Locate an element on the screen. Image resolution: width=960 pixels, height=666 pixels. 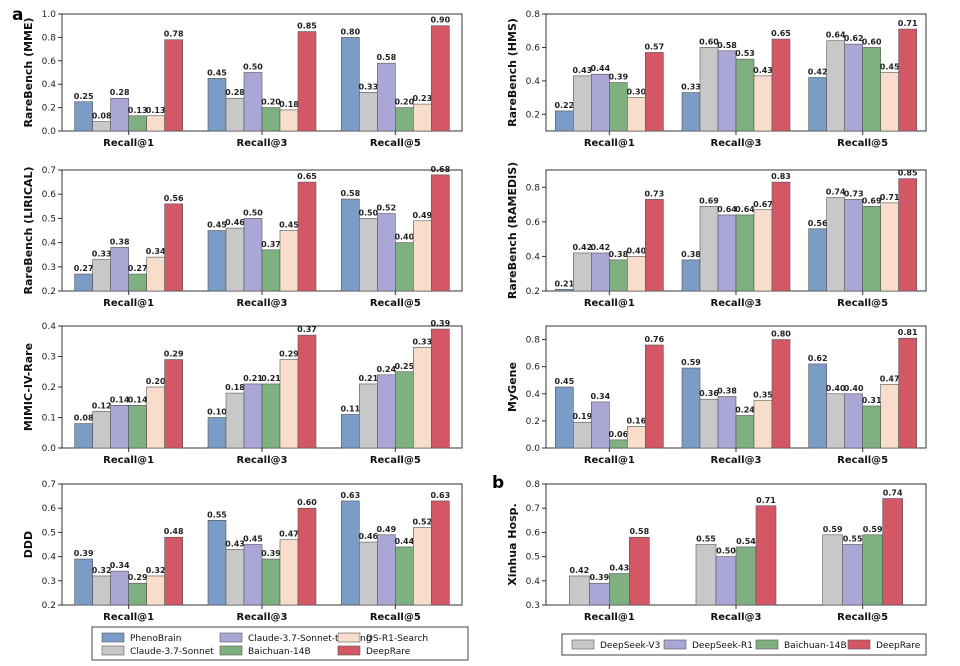
data-label: 0.53 is located at coordinates (745, 53).